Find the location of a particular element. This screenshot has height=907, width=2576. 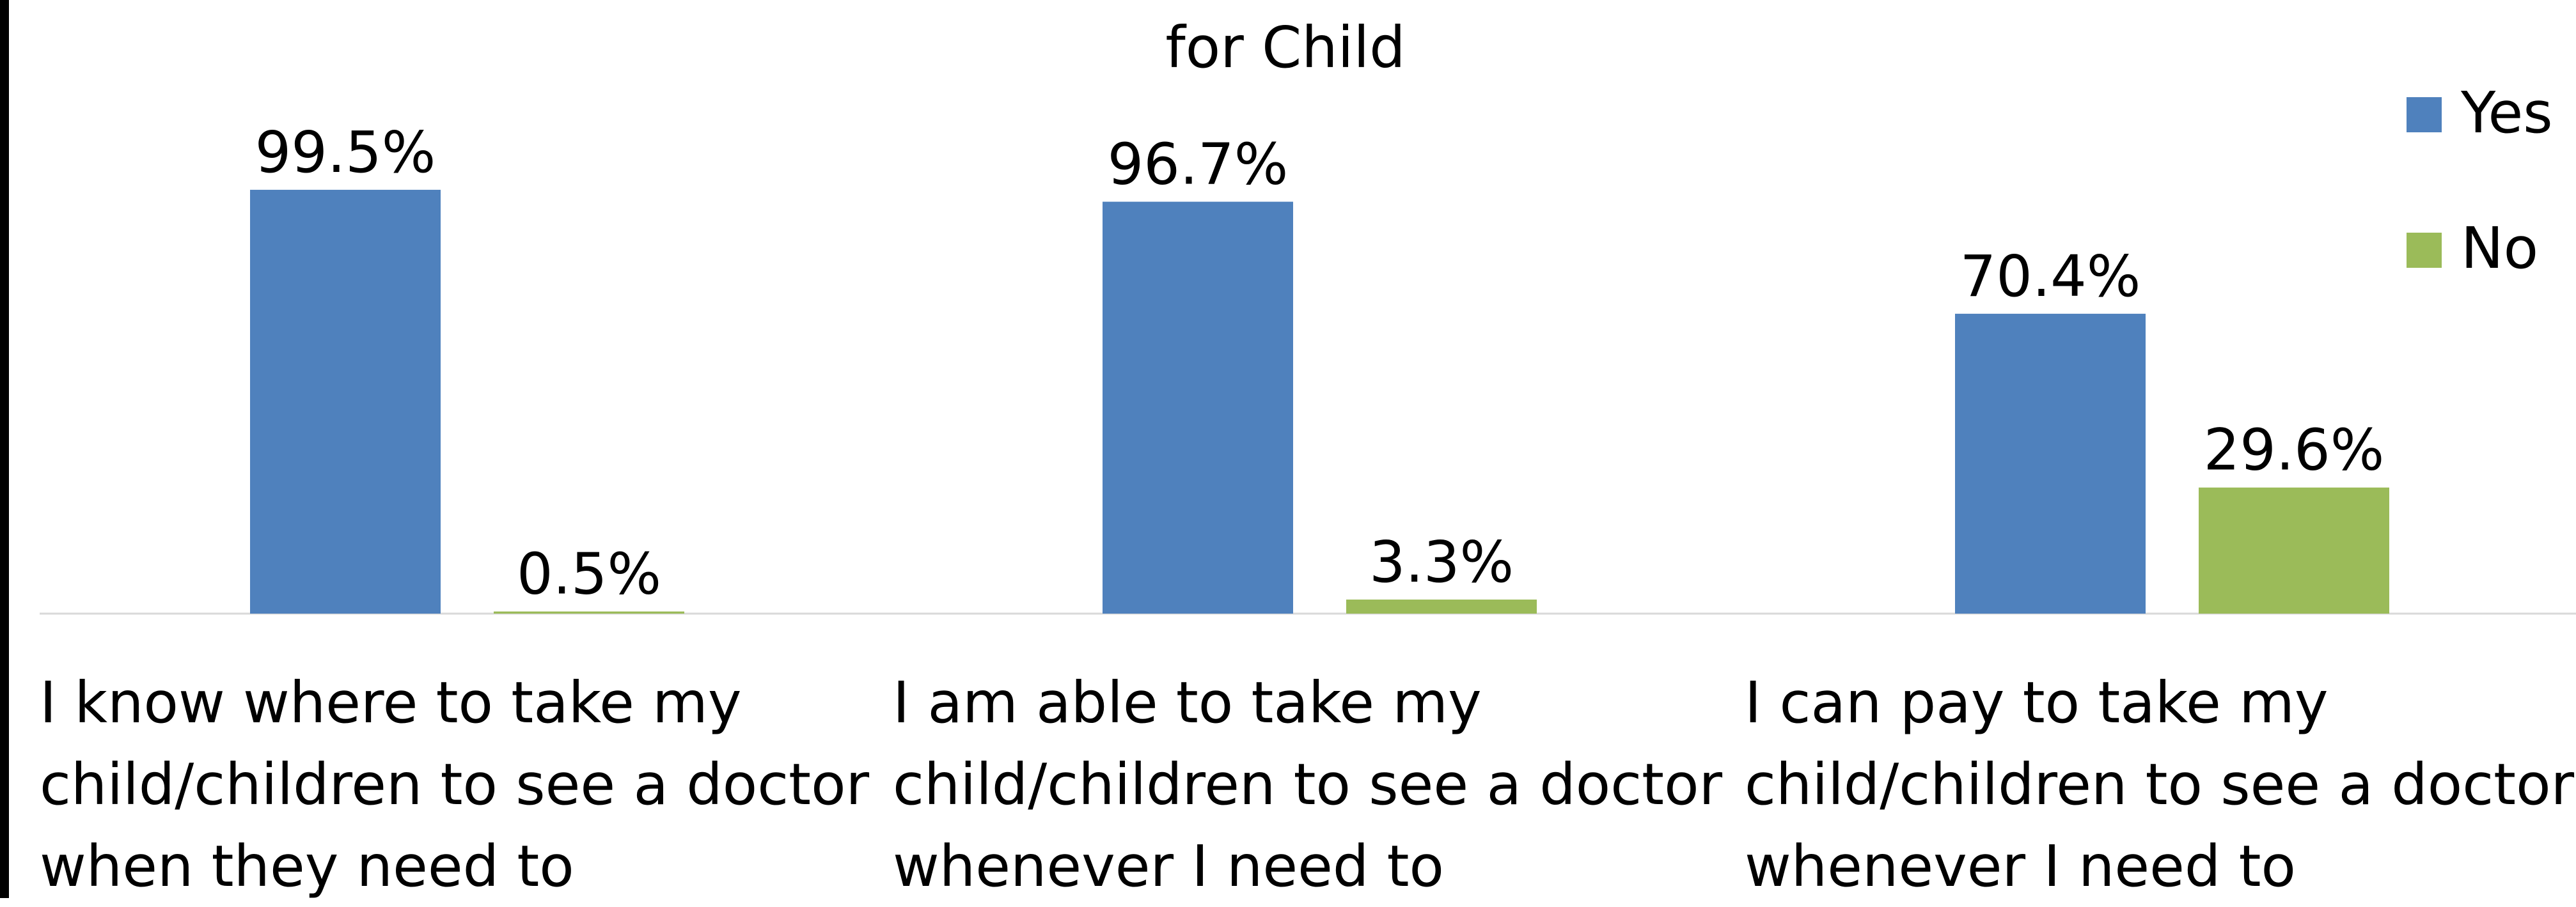

legend-label-yes: Yes is located at coordinates (2506, 112).